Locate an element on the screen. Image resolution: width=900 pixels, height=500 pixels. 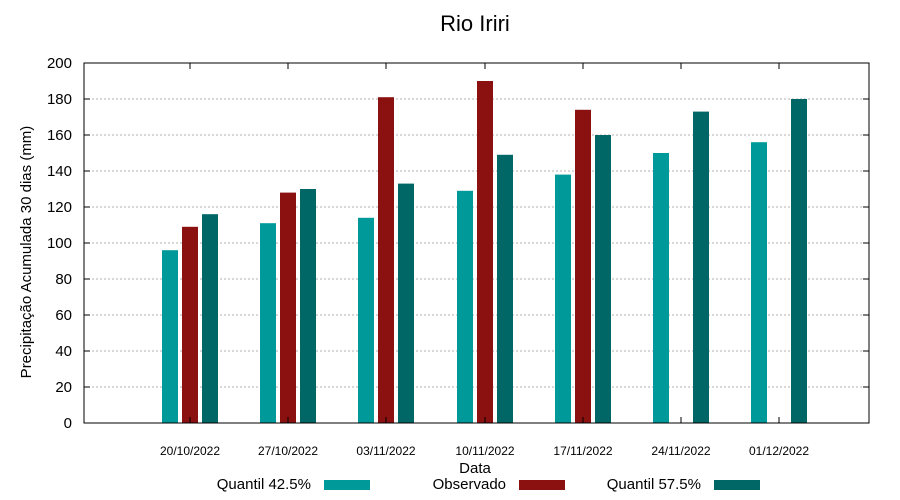
y-tick-label: 180 is located at coordinates (59, 99).